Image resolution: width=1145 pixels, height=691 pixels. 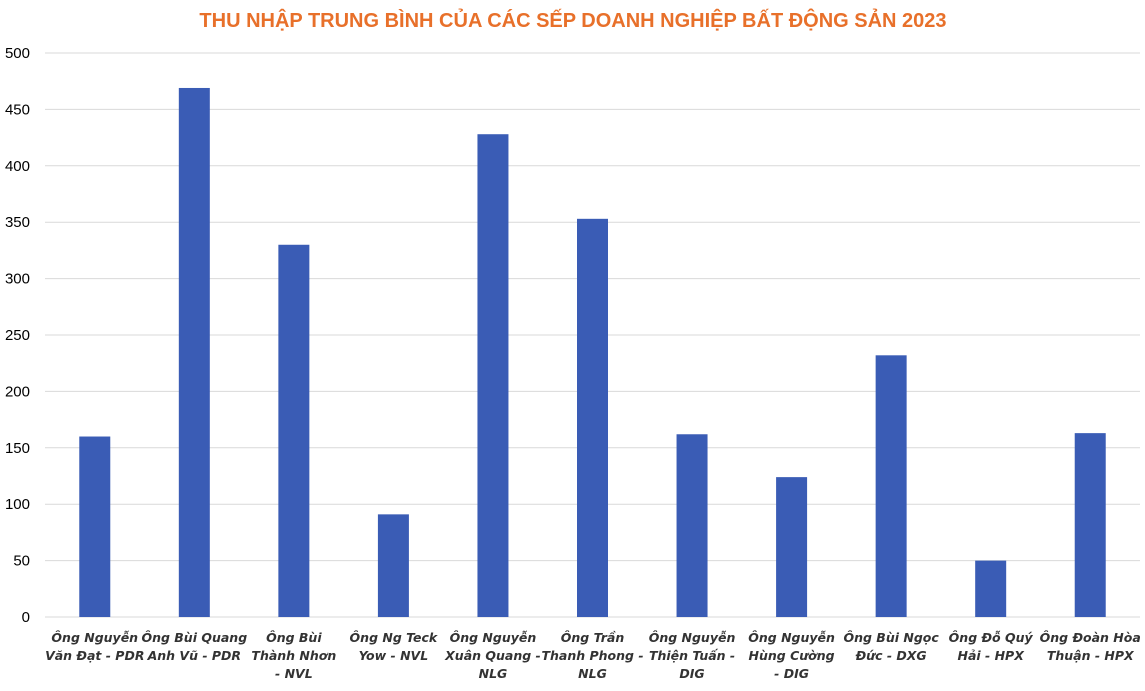 I want to click on y-tick-label: 50, so click(x=21, y=561).